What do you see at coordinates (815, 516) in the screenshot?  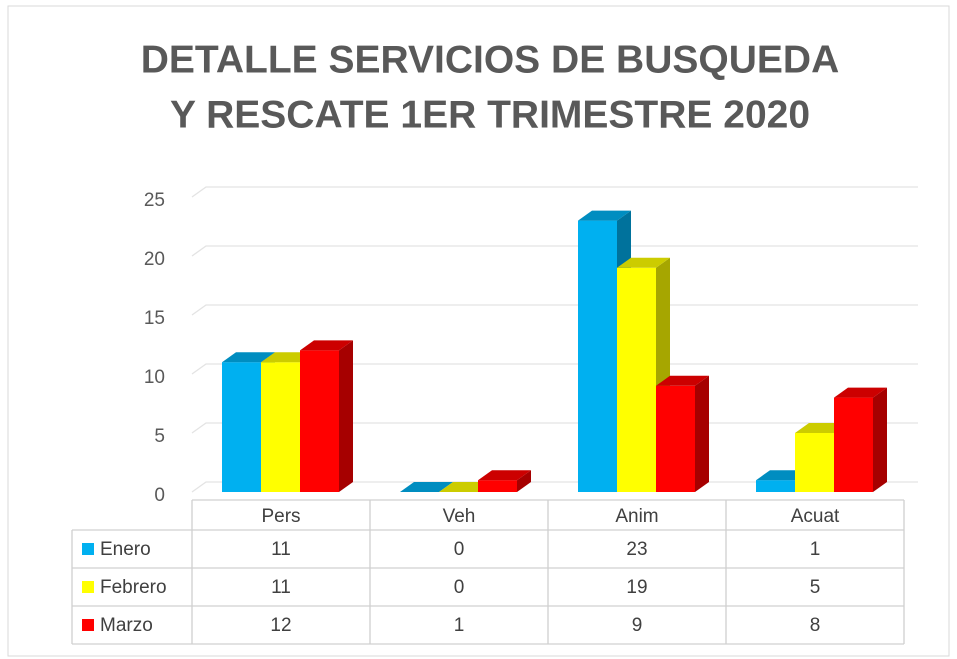 I see `x-tick-label: Acuat` at bounding box center [815, 516].